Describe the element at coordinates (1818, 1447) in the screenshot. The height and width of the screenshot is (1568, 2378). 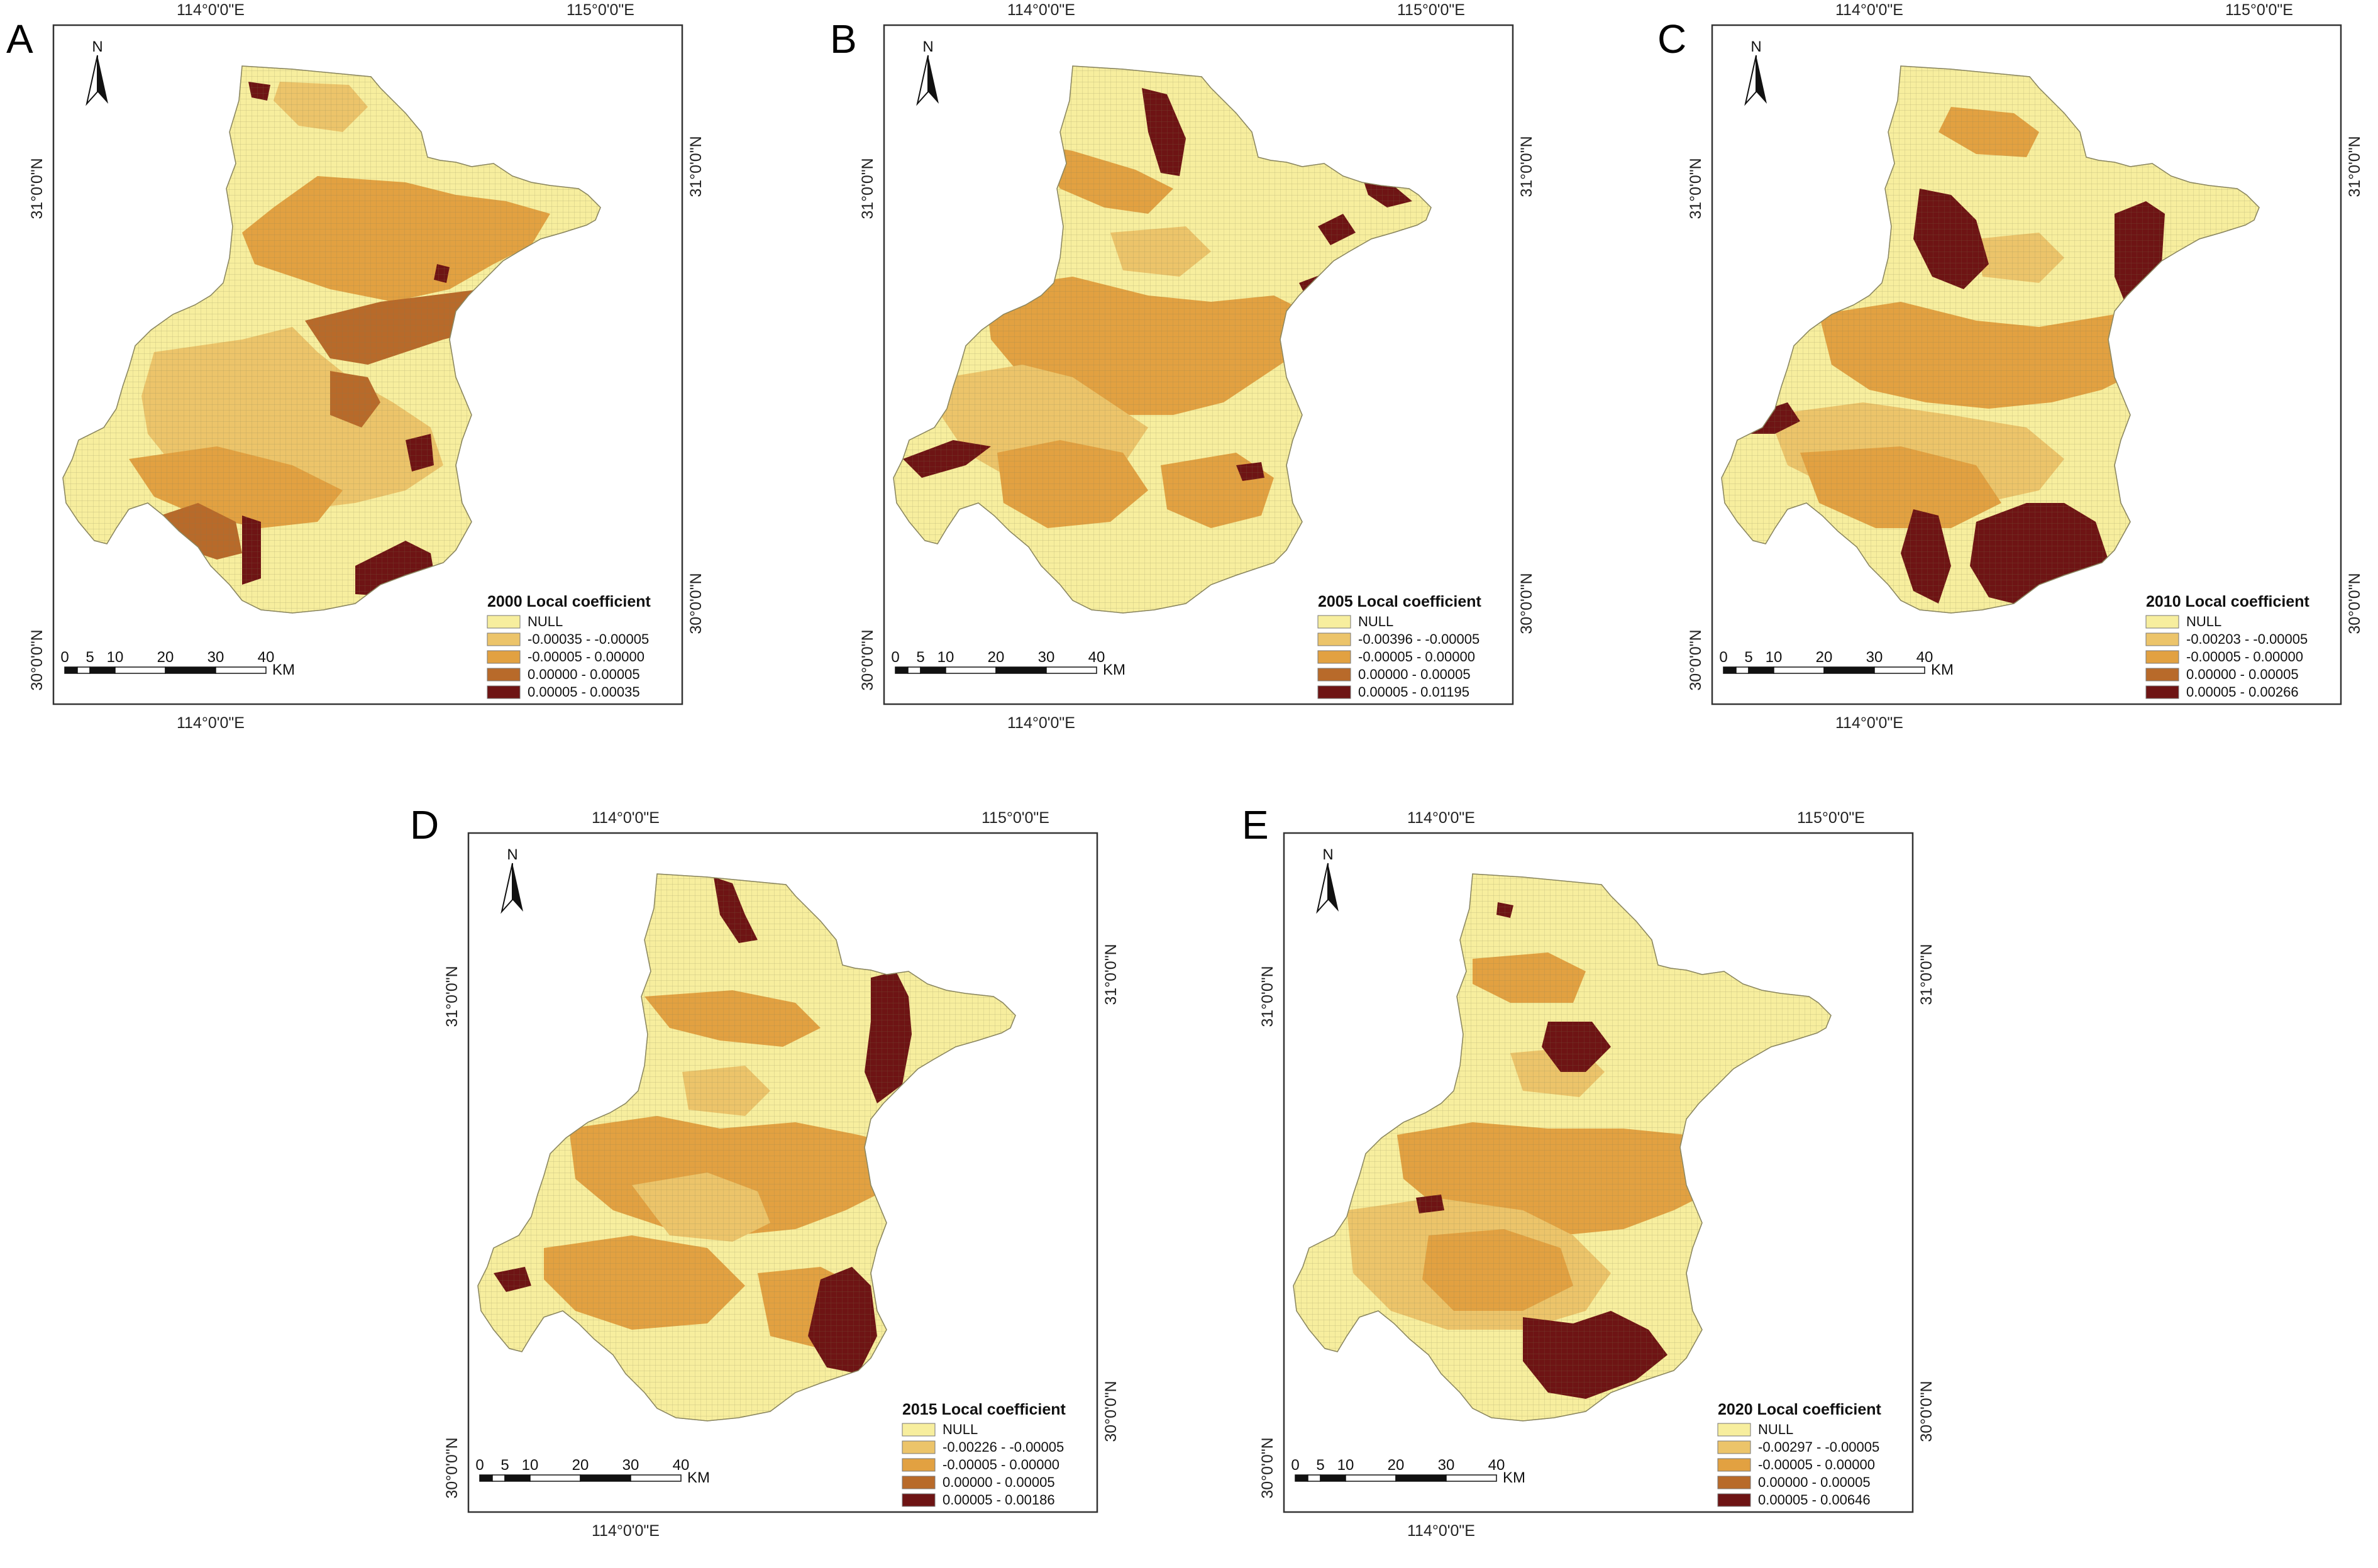
I see `legend-class-label: -0.00297 - -0.00005` at that location.